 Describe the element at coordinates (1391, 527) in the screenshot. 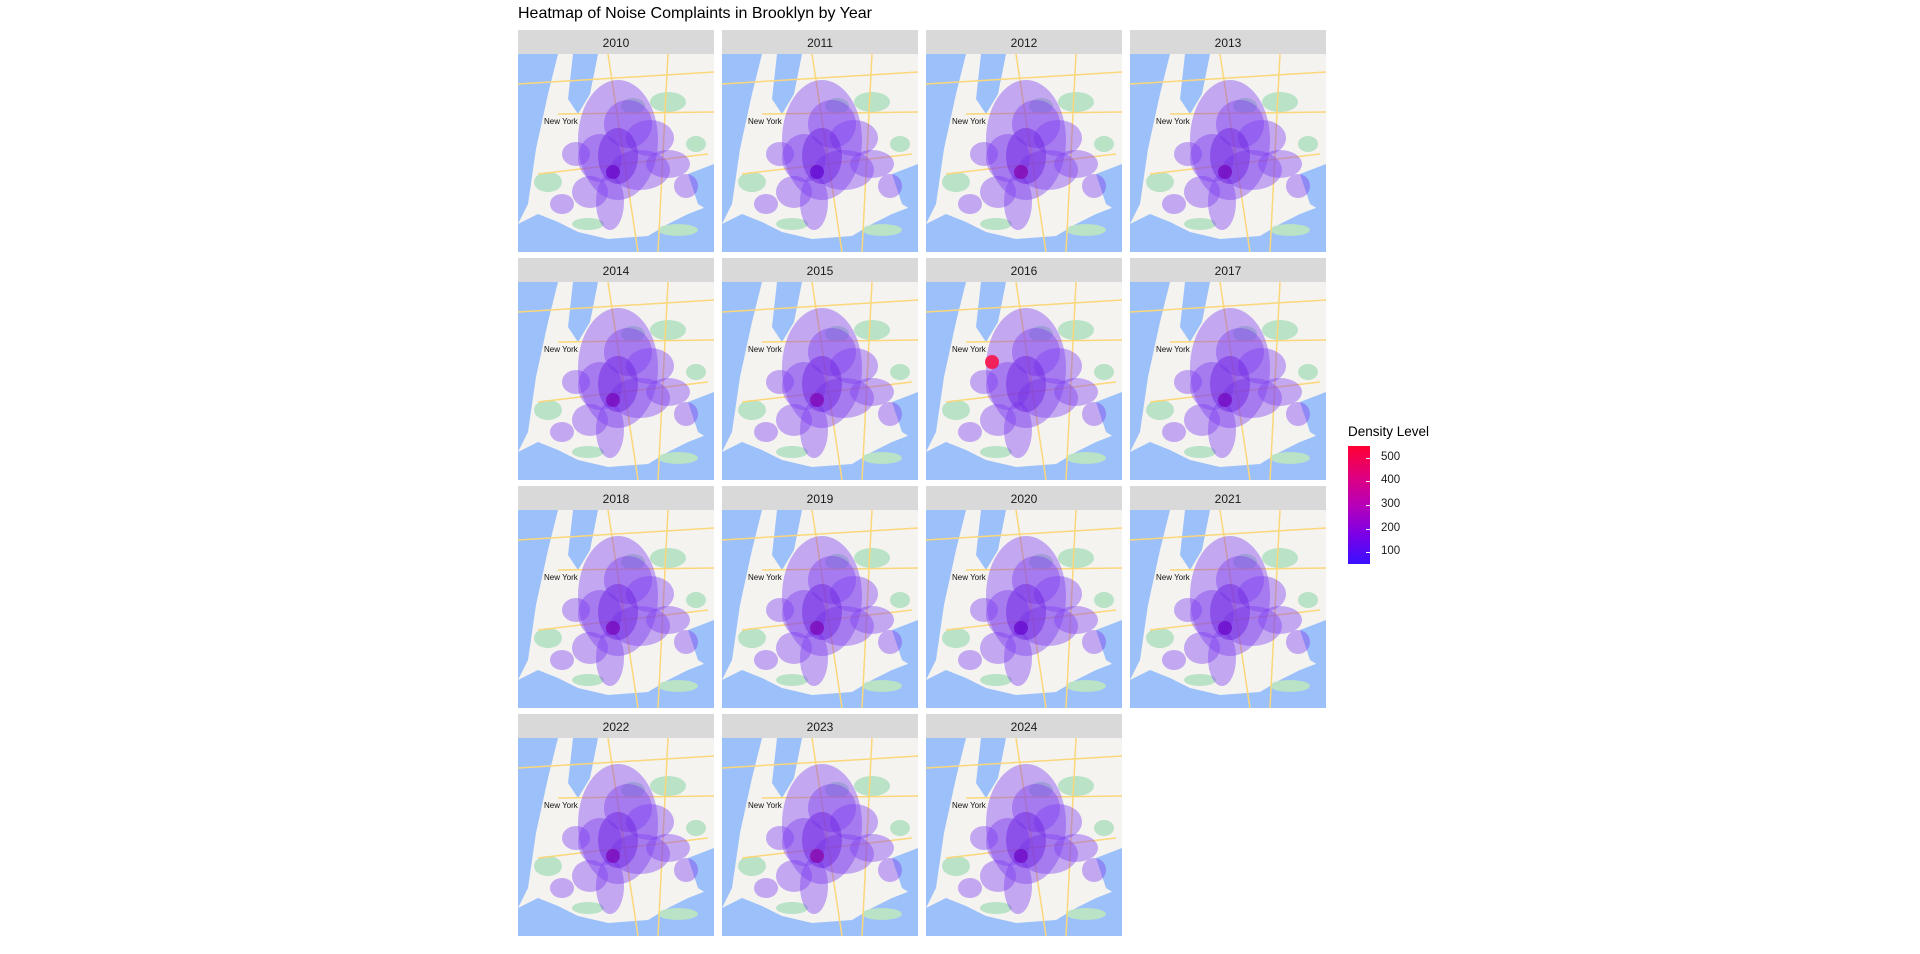

I see `legend-tick-label: 200` at that location.